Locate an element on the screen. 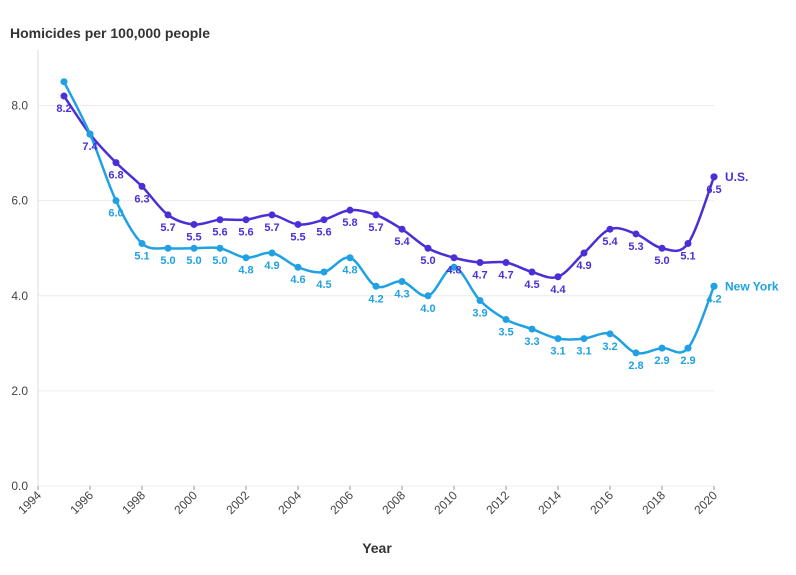 This screenshot has height=575, width=796. data-label-u-s: 4.9 is located at coordinates (583, 266).